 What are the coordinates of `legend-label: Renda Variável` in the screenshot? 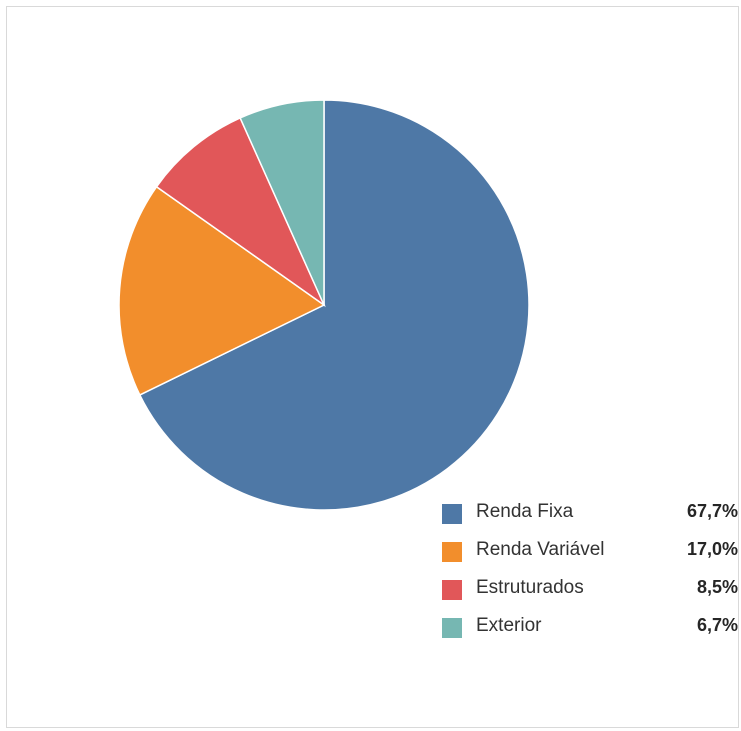 It's located at (540, 549).